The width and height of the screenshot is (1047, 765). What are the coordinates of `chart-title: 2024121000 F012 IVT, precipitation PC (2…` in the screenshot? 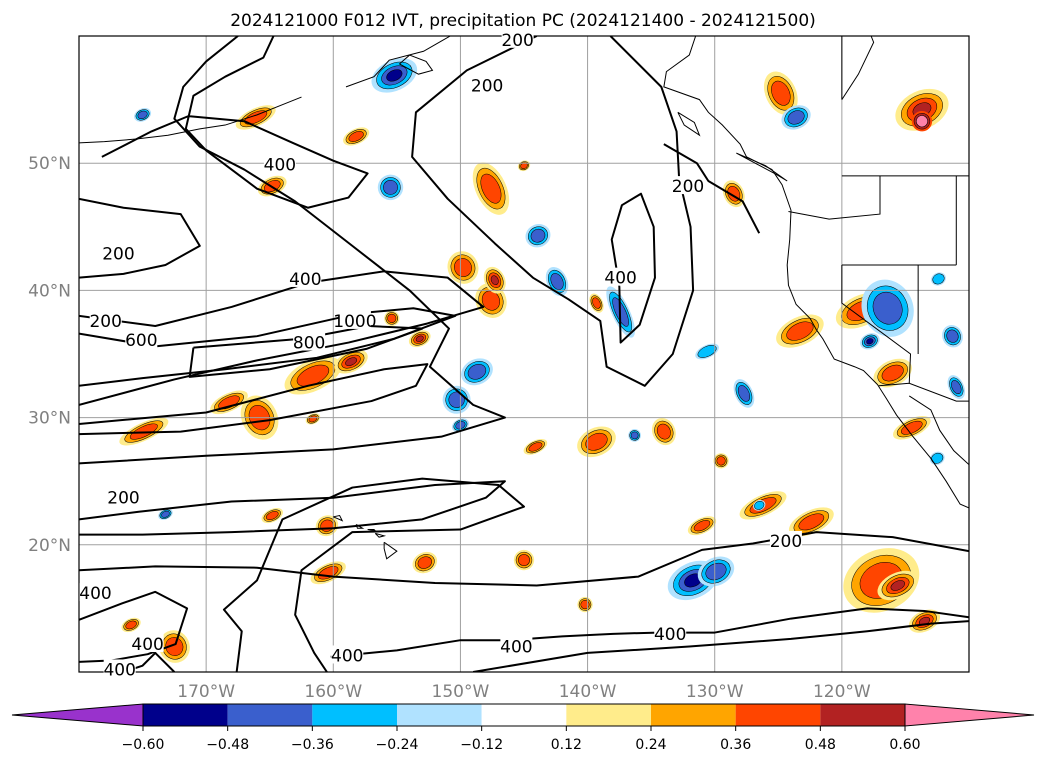 It's located at (523, 21).